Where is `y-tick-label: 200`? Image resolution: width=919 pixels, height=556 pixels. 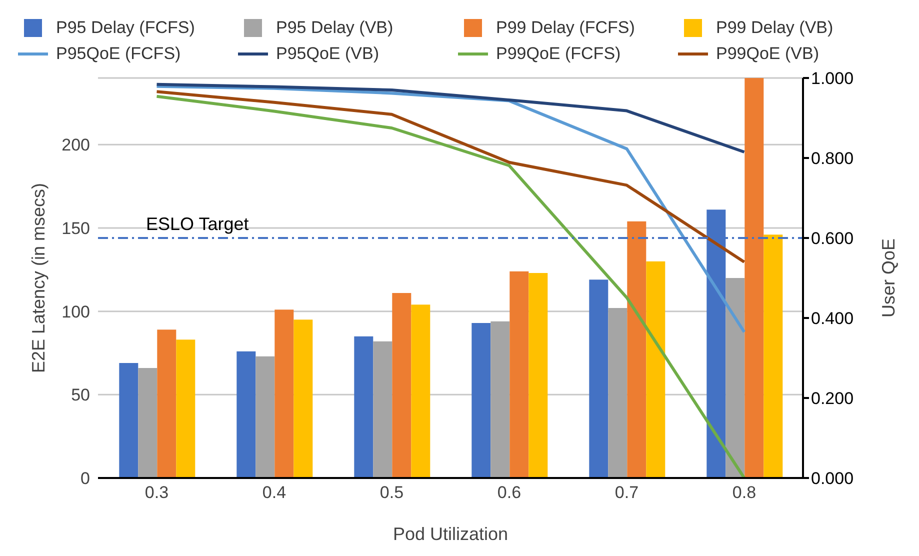
y-tick-label: 200 is located at coordinates (76, 145).